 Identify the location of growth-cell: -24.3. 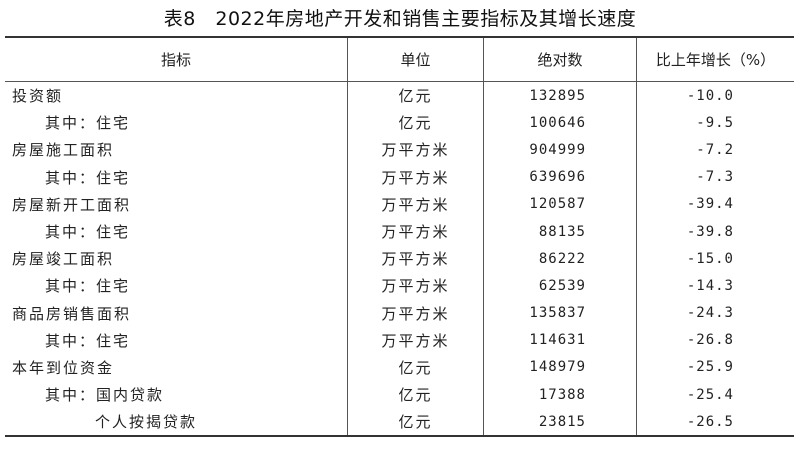
(715, 313).